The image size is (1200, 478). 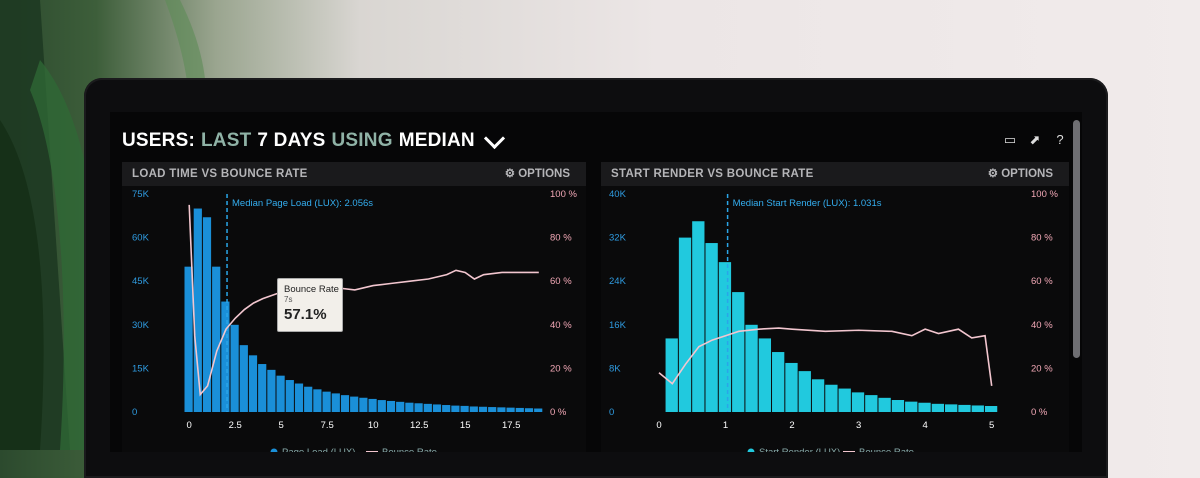 I want to click on header-range: LAST, so click(x=226, y=140).